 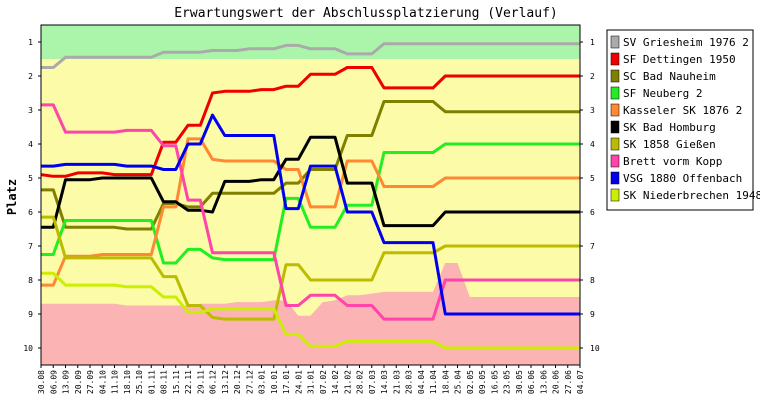 I want to click on y-tick-label-left: 1, so click(x=30, y=42).